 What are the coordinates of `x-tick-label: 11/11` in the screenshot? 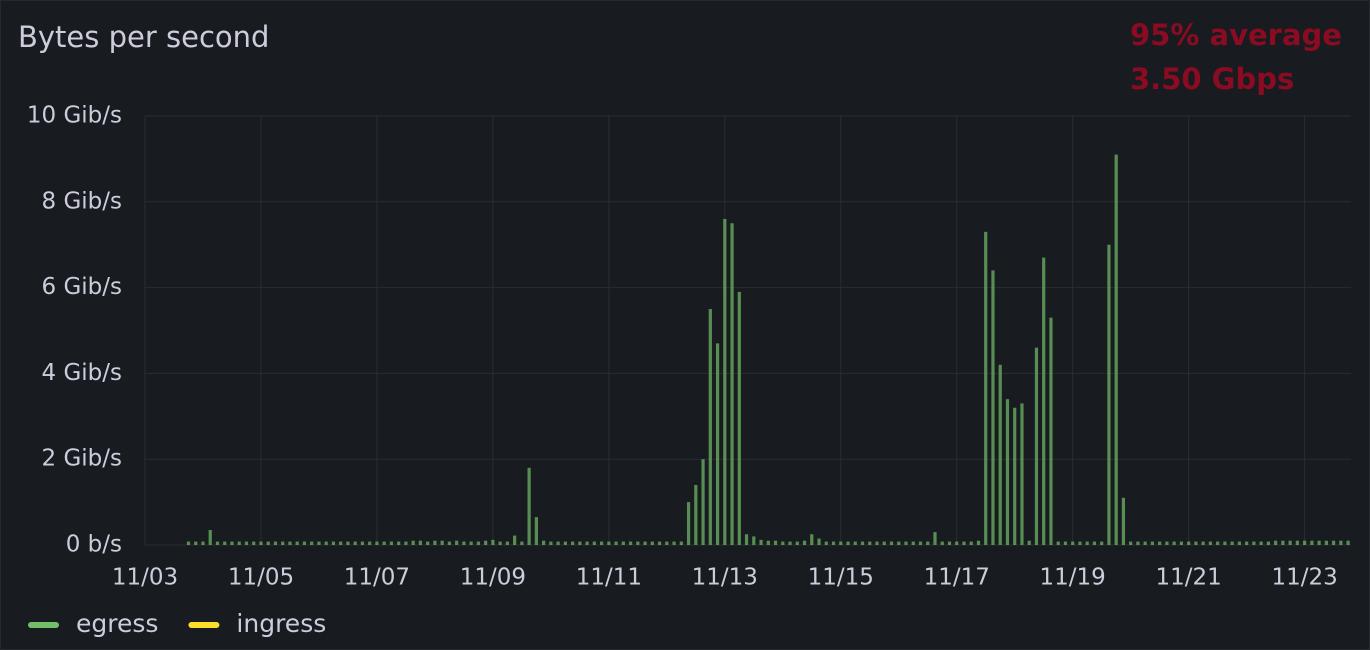 It's located at (609, 578).